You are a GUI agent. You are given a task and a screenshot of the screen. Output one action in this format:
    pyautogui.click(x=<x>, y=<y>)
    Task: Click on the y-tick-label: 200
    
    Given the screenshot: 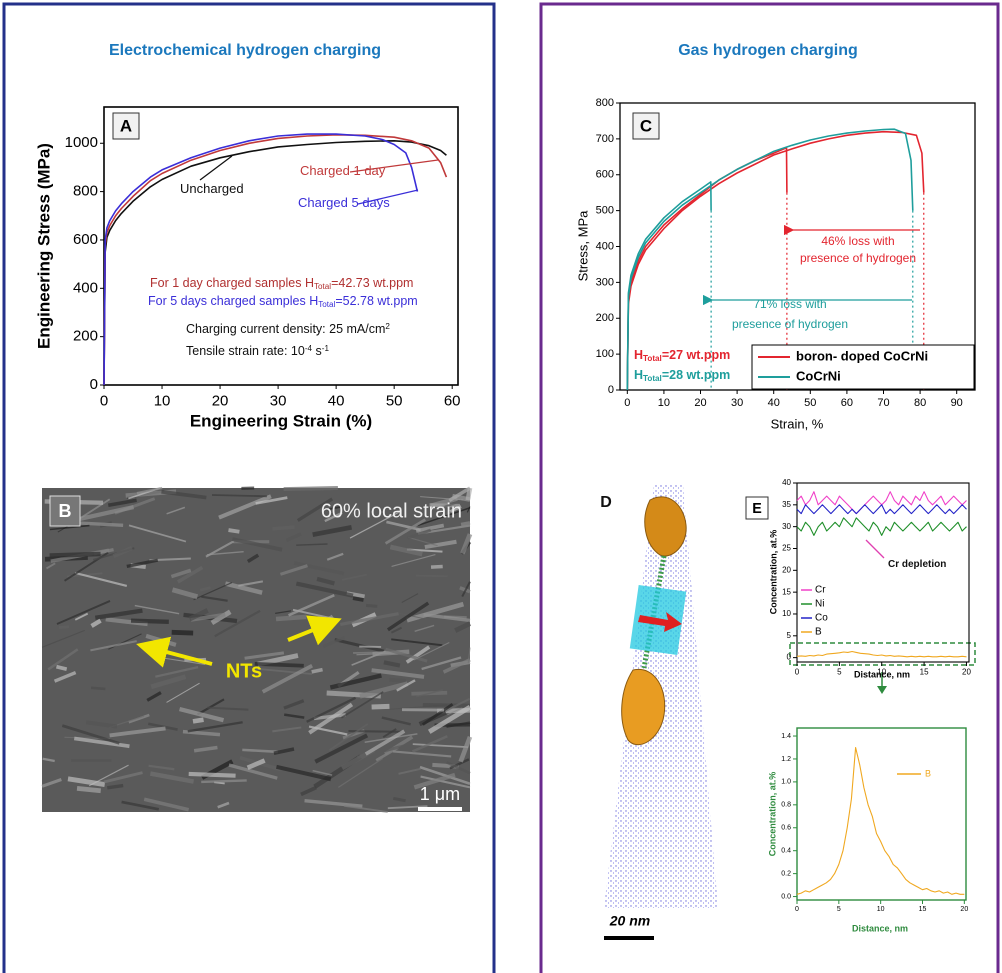 What is the action you would take?
    pyautogui.click(x=605, y=318)
    